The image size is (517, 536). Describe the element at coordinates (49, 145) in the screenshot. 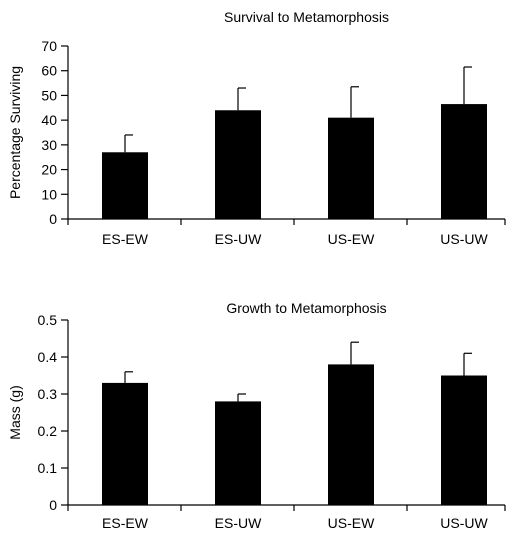

I see `y-tick-label: 30` at that location.